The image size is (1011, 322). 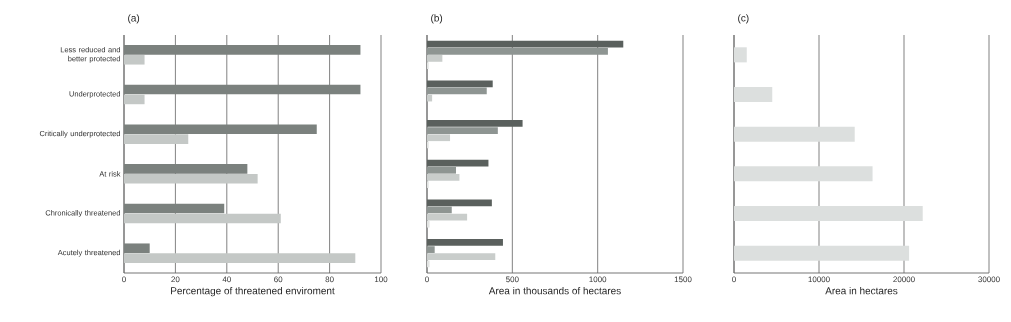 What do you see at coordinates (253, 292) in the screenshot?
I see `x-axis-title: Percentage of threatened enviroment` at bounding box center [253, 292].